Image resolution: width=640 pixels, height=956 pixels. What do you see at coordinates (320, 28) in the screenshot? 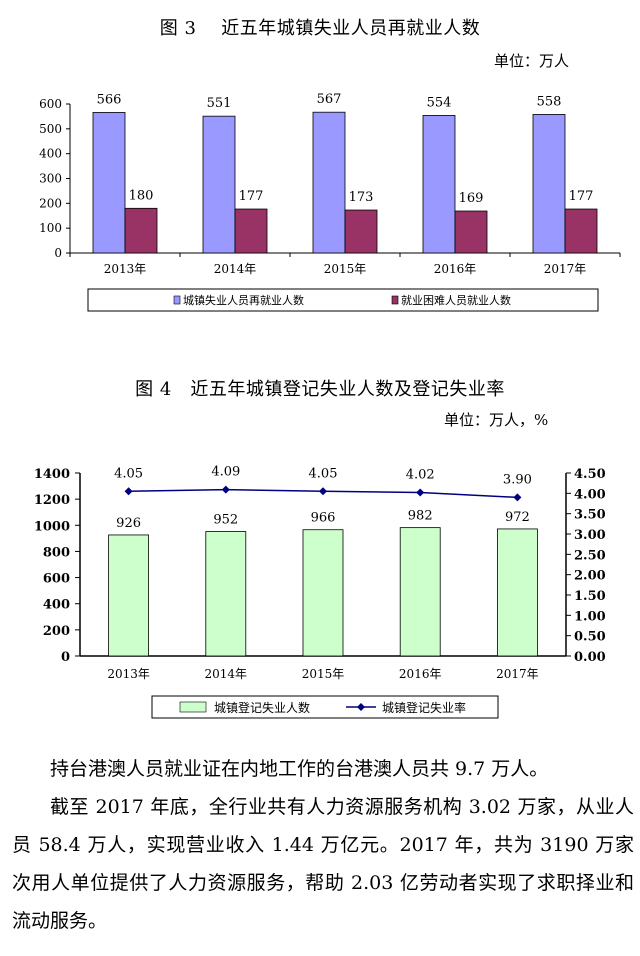
I see `figure3-title: 图 3 近五年城镇失业人员再就业人数` at bounding box center [320, 28].